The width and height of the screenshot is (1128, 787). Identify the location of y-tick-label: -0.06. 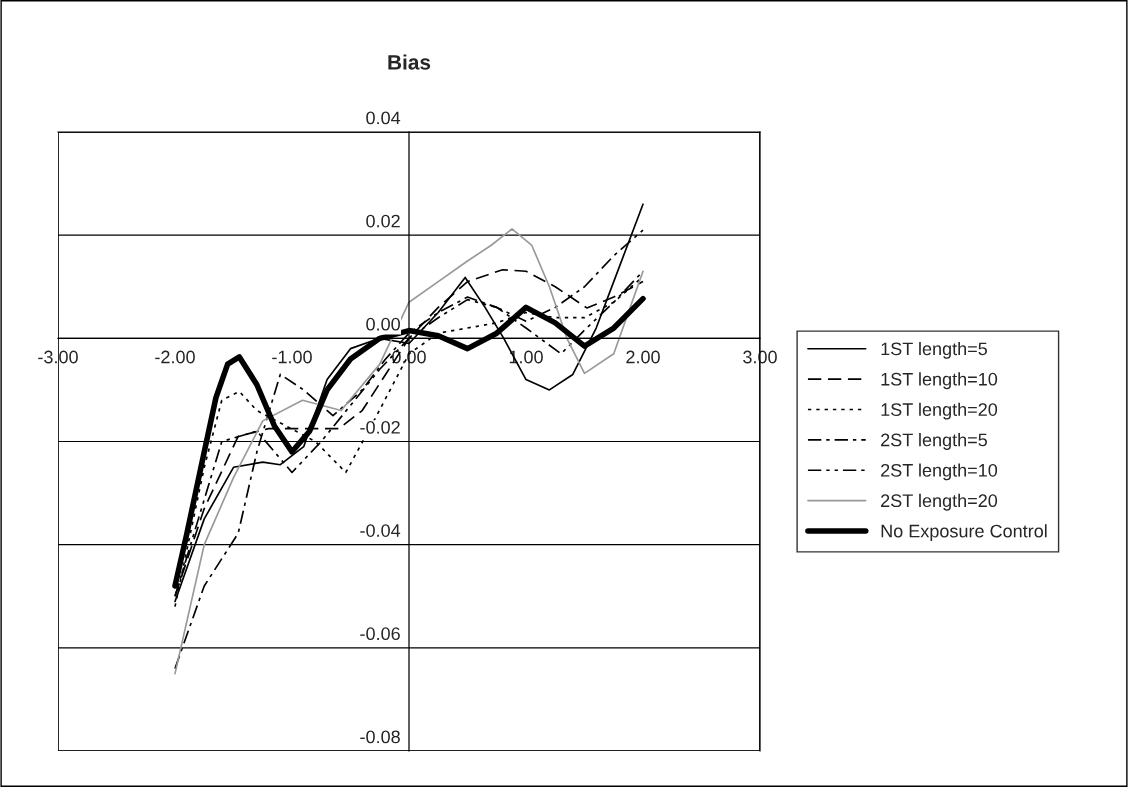
(380, 634).